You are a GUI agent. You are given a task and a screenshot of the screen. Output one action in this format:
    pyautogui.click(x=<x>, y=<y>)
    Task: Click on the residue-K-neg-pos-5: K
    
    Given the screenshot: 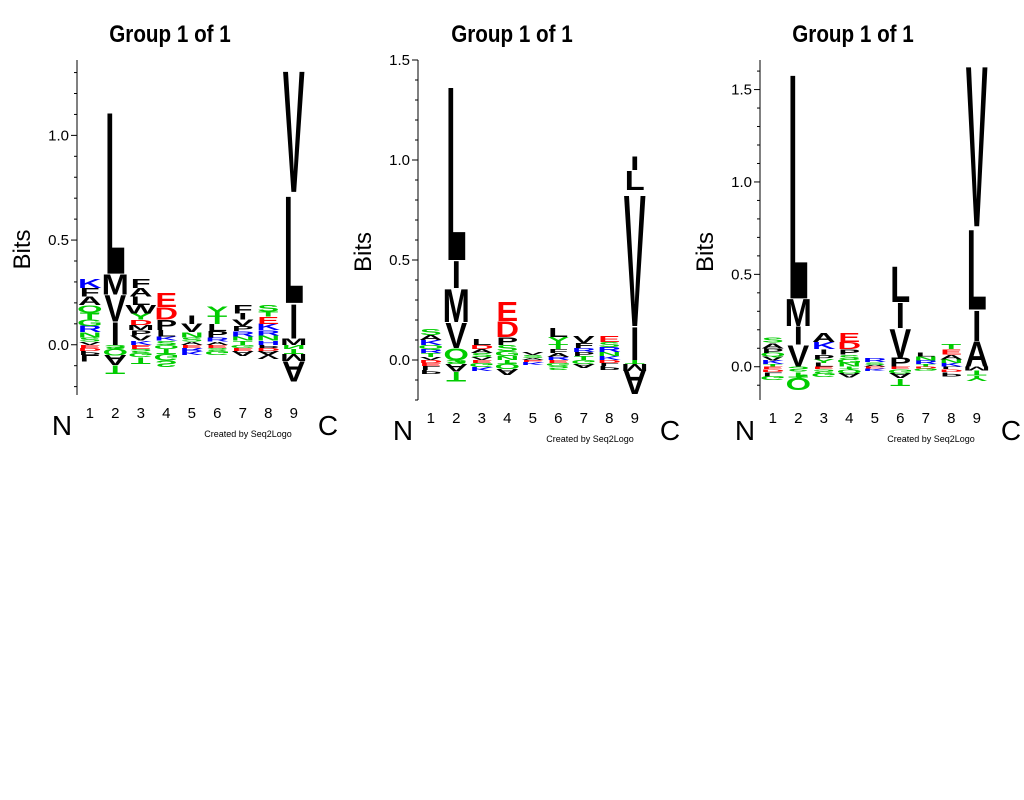 What is the action you would take?
    pyautogui.click(x=533, y=363)
    